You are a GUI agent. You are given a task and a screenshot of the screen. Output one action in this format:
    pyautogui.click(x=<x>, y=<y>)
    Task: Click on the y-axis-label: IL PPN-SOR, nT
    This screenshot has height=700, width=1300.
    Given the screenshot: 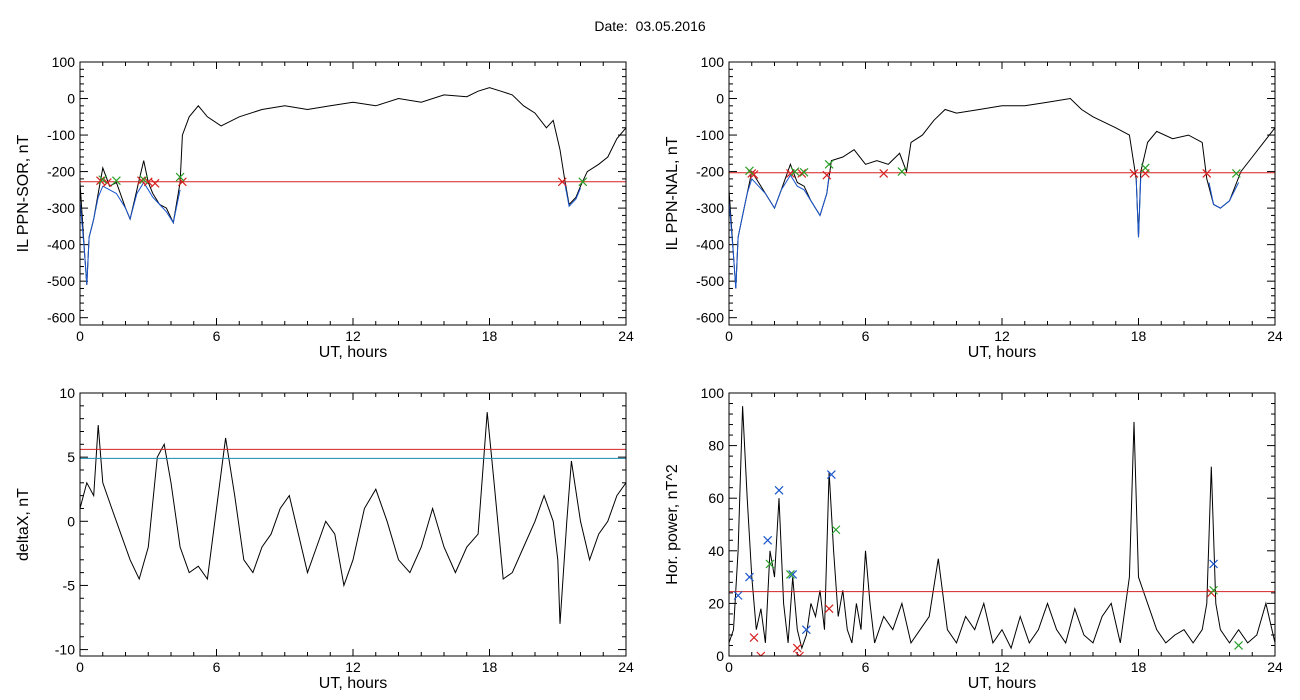 What is the action you would take?
    pyautogui.click(x=23, y=193)
    